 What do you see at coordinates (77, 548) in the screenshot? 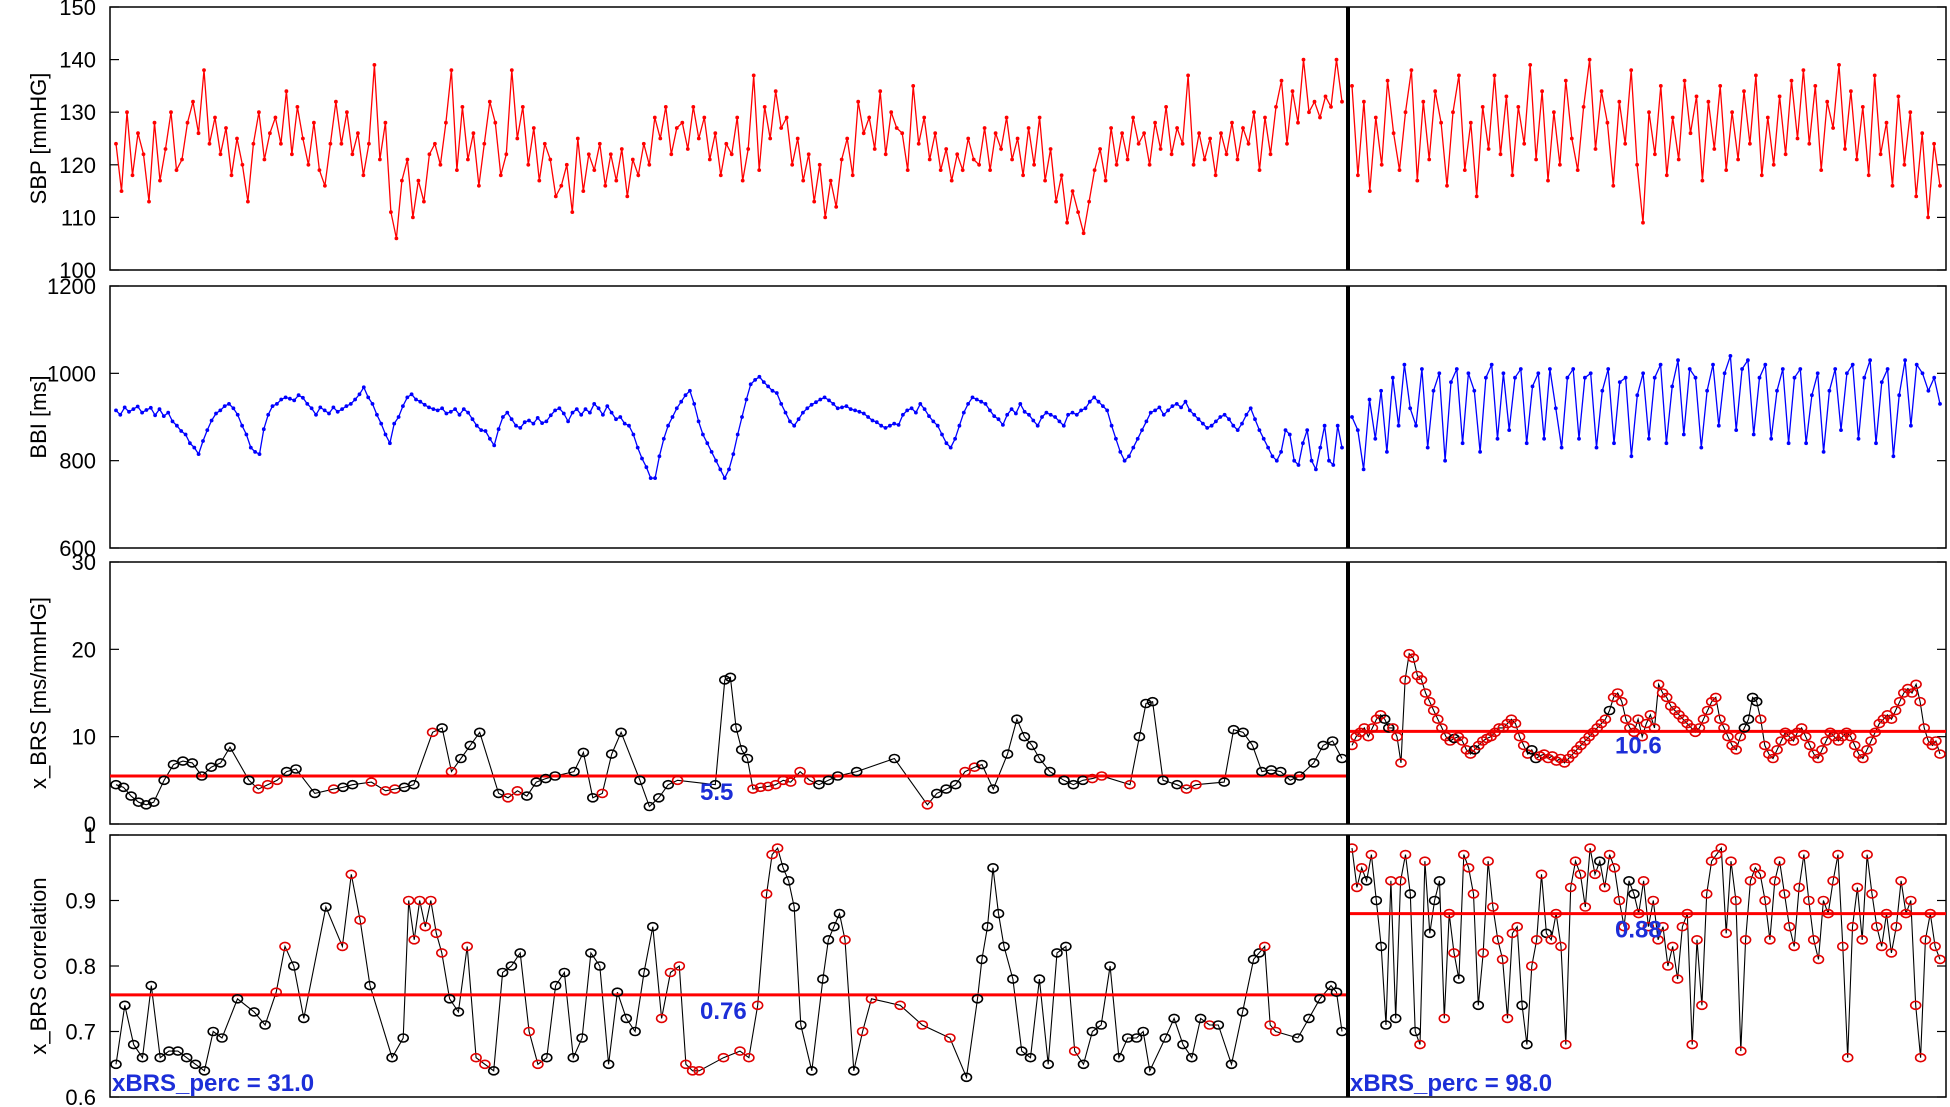
I see `y-tick-label: 600` at bounding box center [77, 548].